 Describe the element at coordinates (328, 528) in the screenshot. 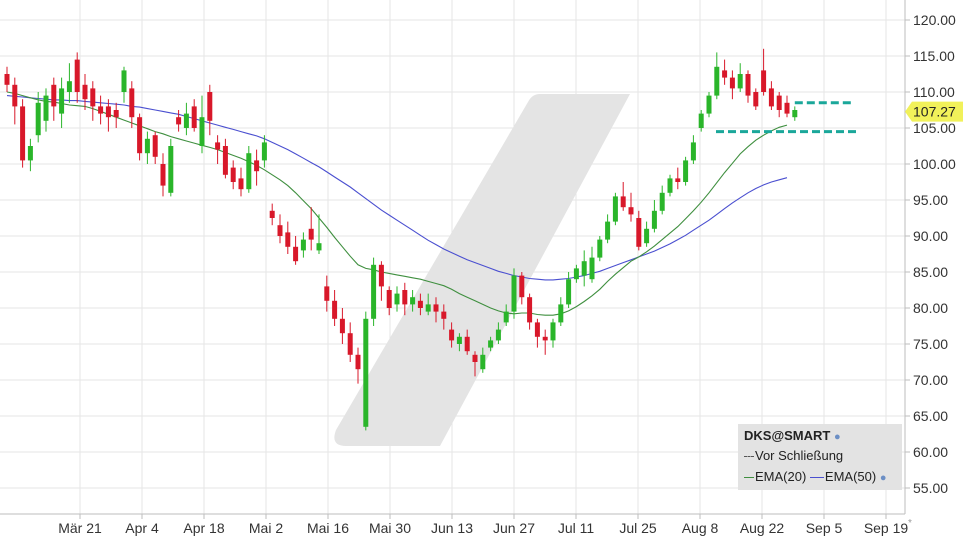

I see `x-tick-label: Mai 16` at that location.